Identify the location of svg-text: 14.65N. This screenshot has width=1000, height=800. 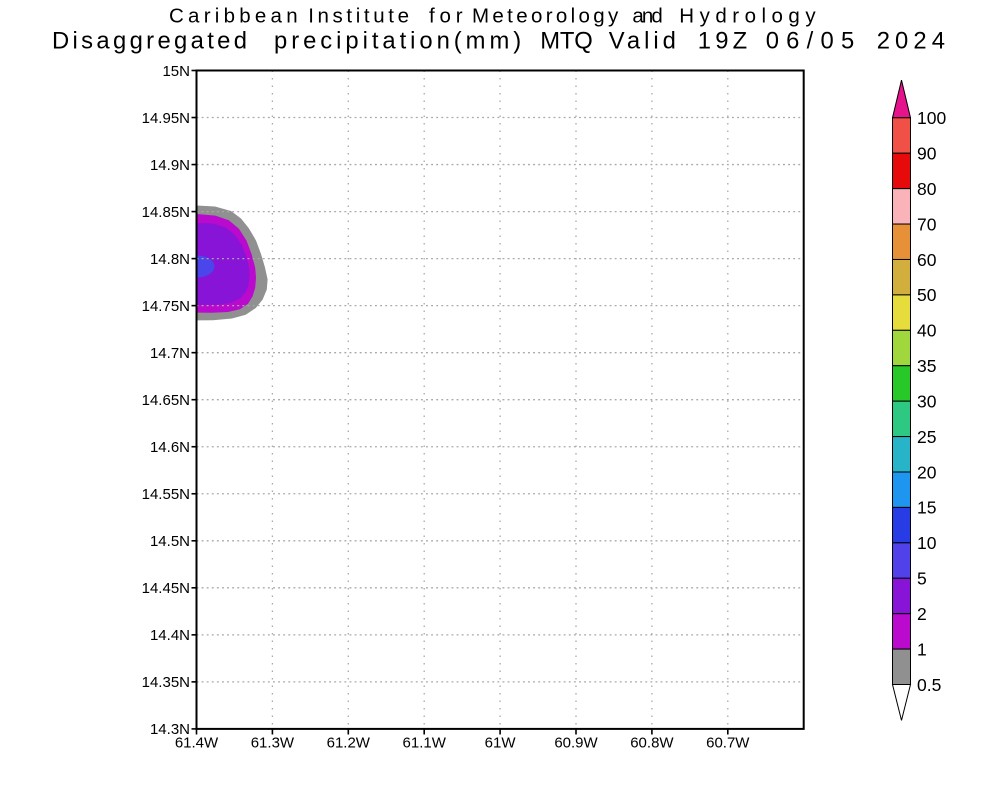
(166, 400).